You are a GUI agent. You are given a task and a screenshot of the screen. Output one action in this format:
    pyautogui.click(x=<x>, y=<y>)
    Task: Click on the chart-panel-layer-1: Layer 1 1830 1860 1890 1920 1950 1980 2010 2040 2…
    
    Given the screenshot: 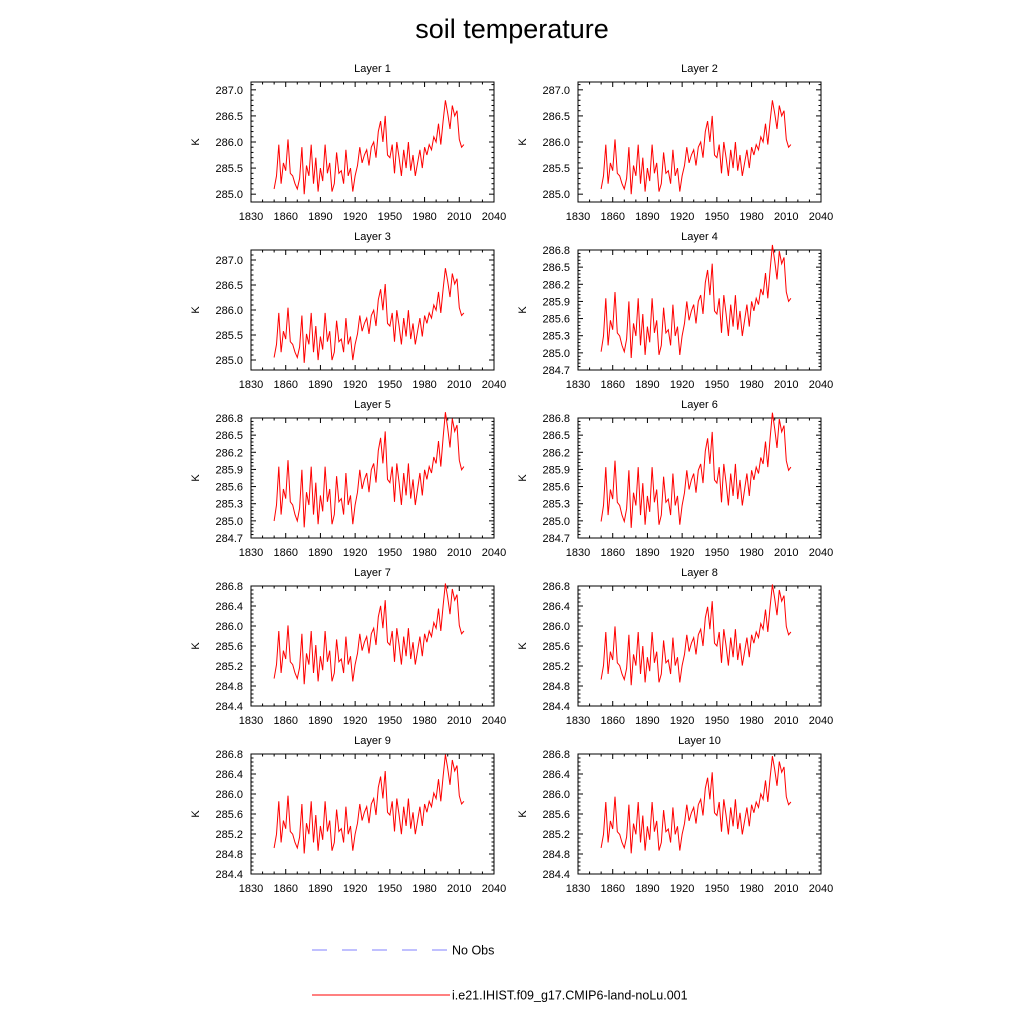 What is the action you would take?
    pyautogui.click(x=348, y=143)
    